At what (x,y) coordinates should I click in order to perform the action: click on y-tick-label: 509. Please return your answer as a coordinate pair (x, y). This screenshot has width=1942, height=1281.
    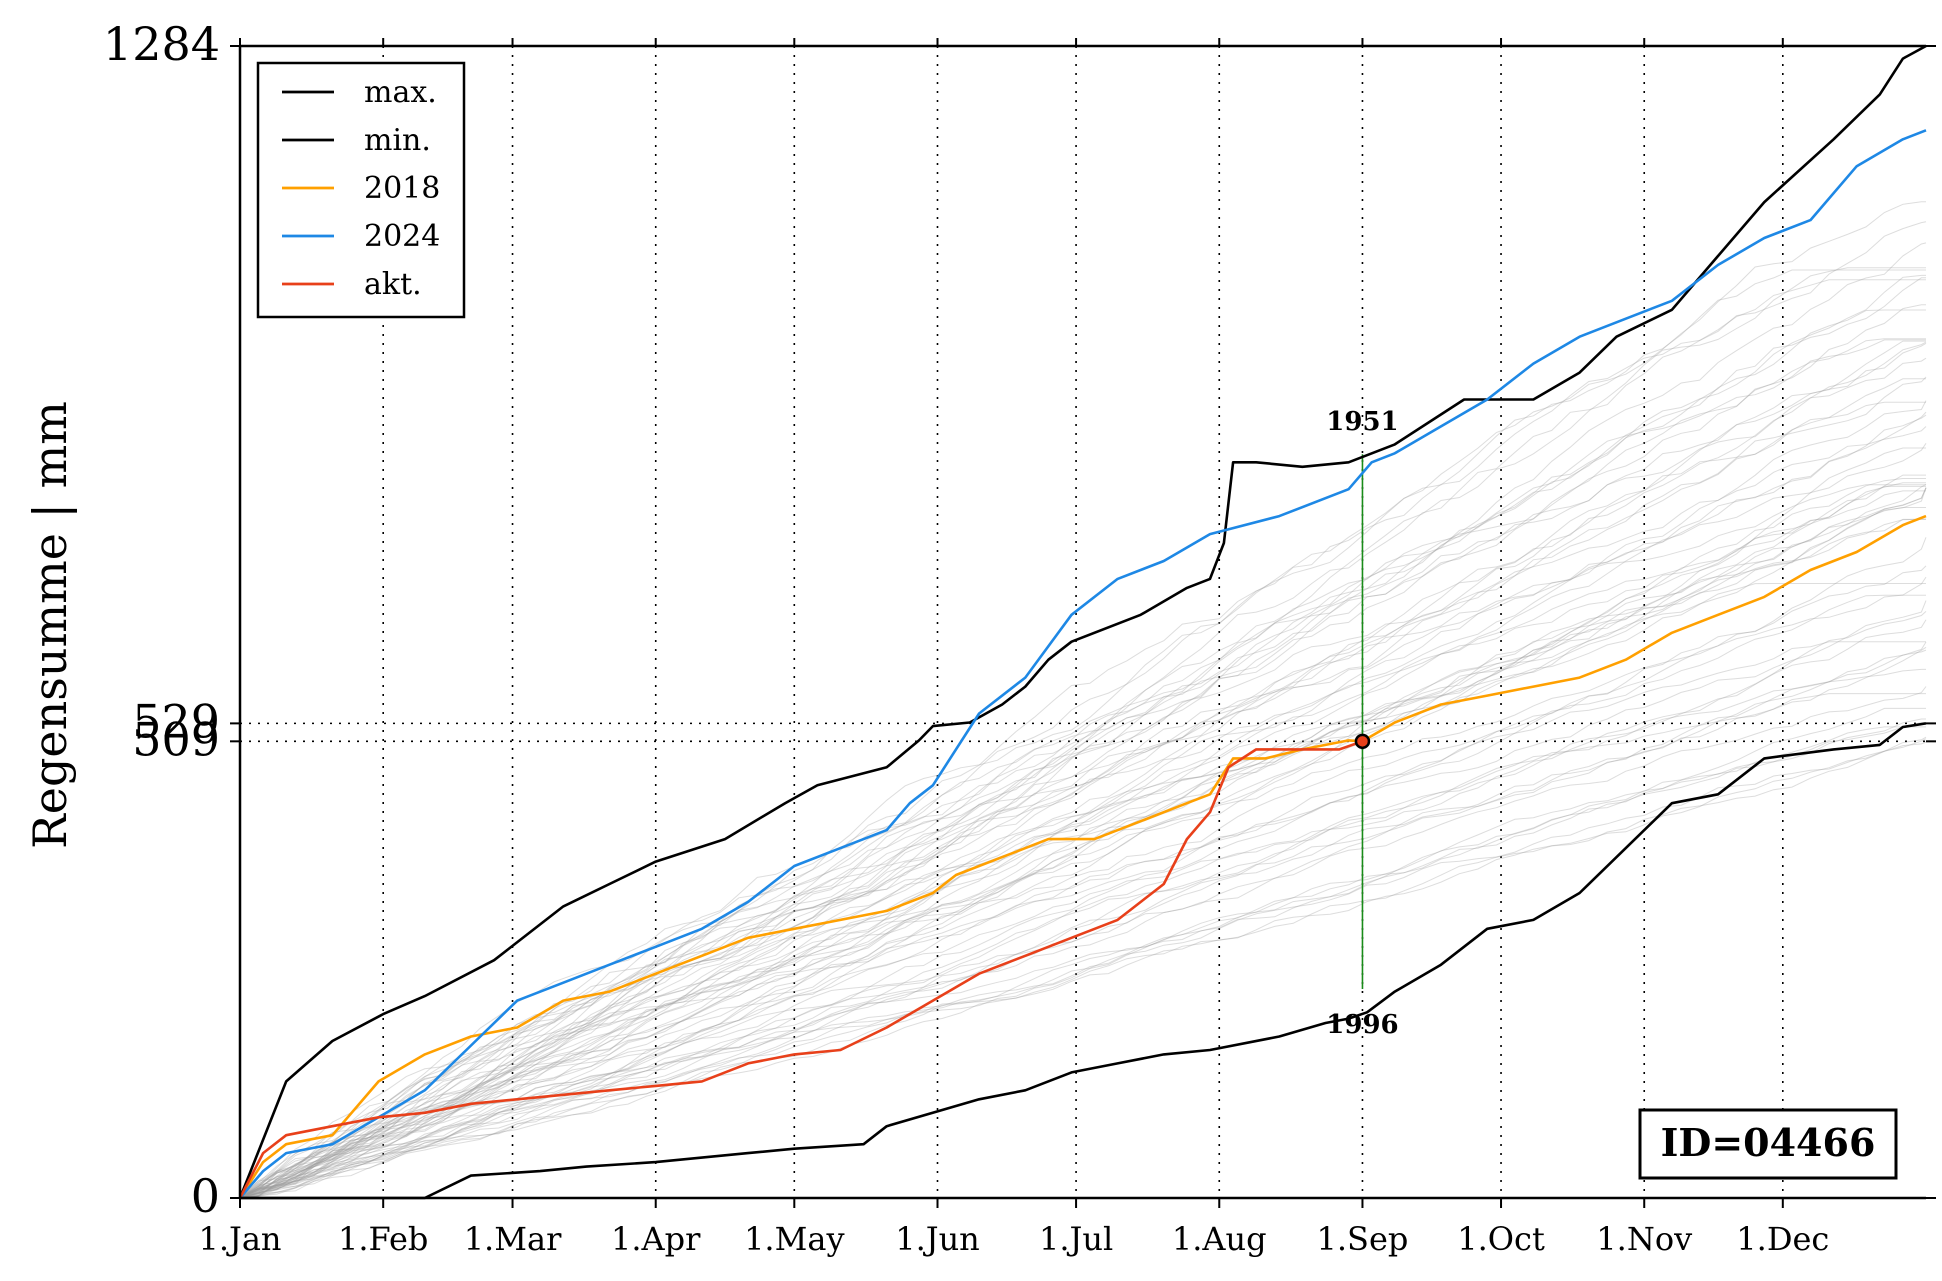
    Looking at the image, I should click on (176, 739).